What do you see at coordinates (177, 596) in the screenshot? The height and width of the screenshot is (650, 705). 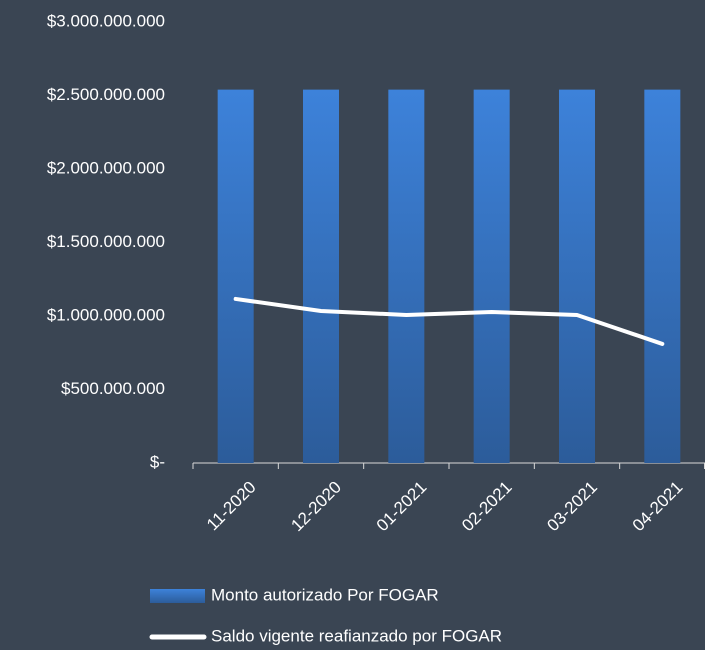 I see `legend-swatch` at bounding box center [177, 596].